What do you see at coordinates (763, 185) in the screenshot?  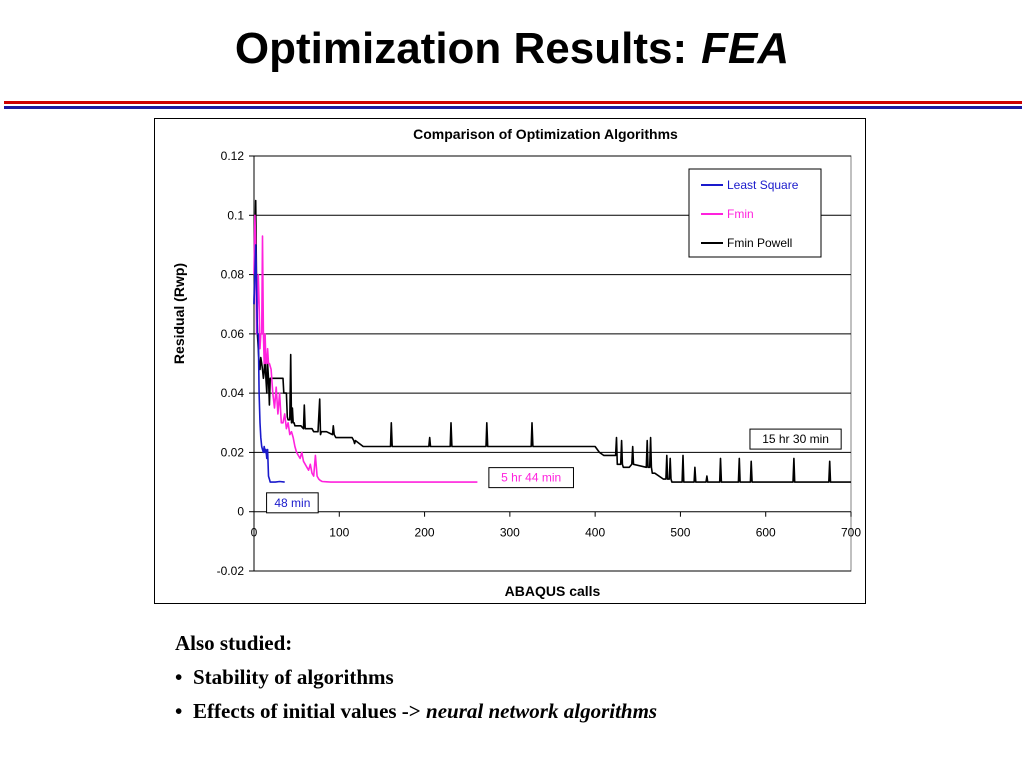 I see `legend-label: Least Square` at bounding box center [763, 185].